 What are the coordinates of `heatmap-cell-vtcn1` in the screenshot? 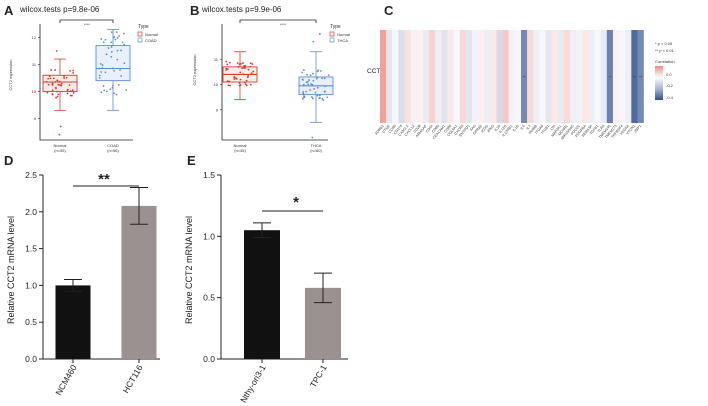 It's located at (634, 76).